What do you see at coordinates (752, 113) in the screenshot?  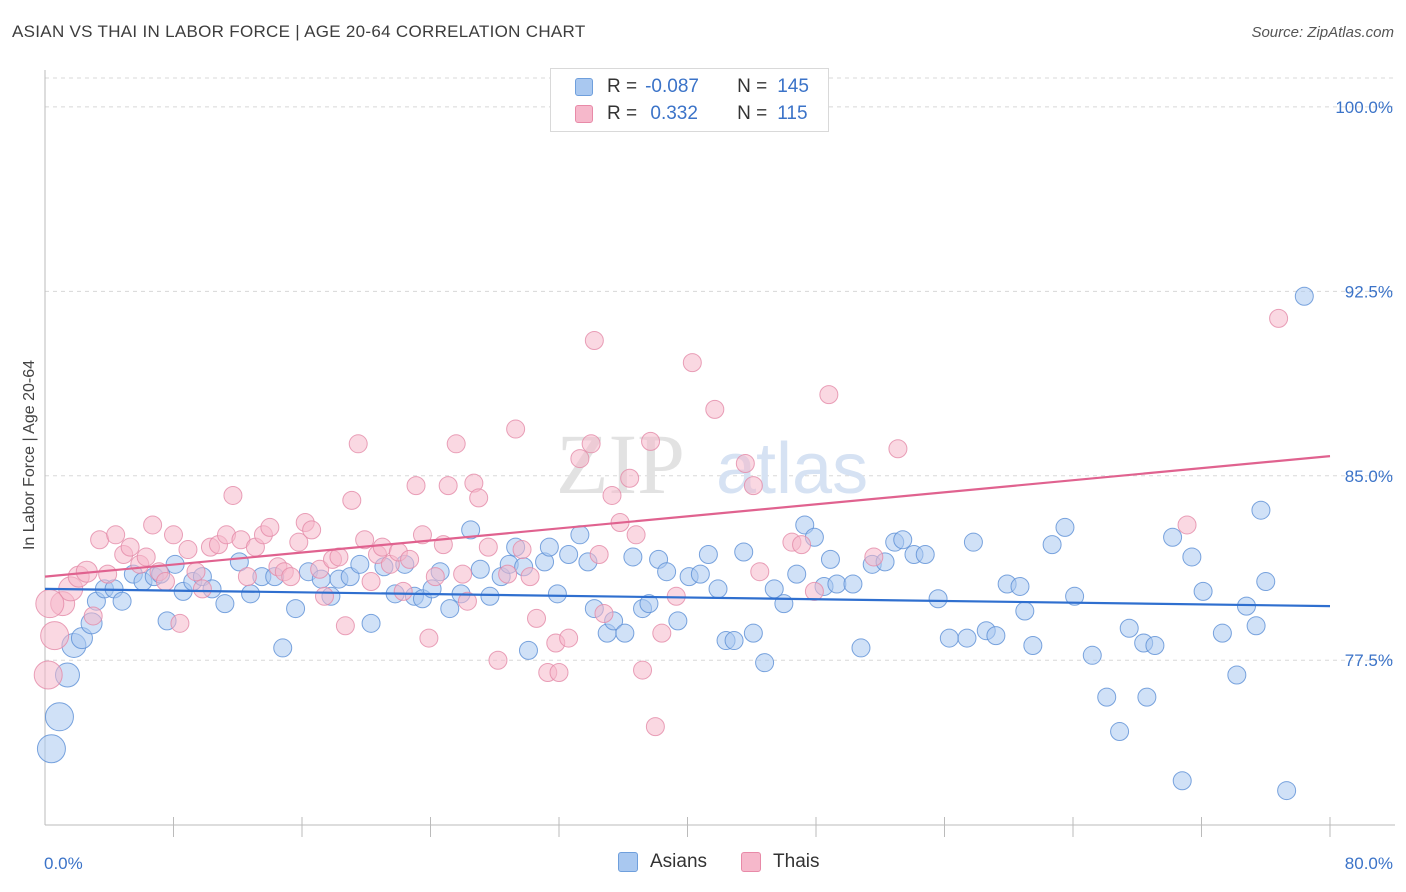 I see `legend-n-label: N =` at bounding box center [752, 113].